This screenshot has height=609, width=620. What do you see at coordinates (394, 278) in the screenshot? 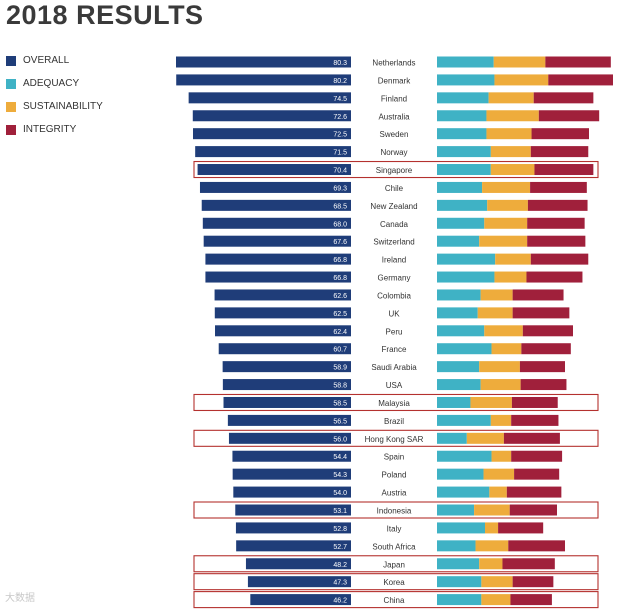
I see `country-label-germany: Germany` at bounding box center [394, 278].